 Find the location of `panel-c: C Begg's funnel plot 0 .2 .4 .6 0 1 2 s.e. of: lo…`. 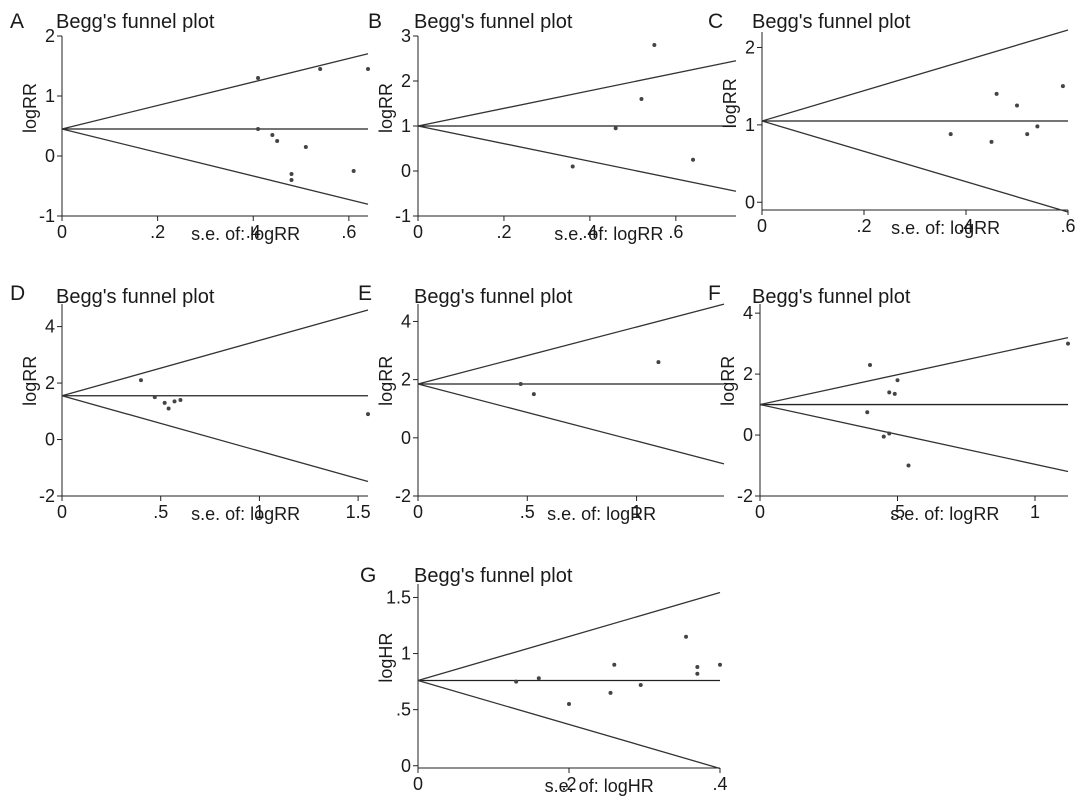

panel-c: C Begg's funnel plot 0 .2 .4 .6 0 1 2 s.e. of: lo… is located at coordinates (892, 124).